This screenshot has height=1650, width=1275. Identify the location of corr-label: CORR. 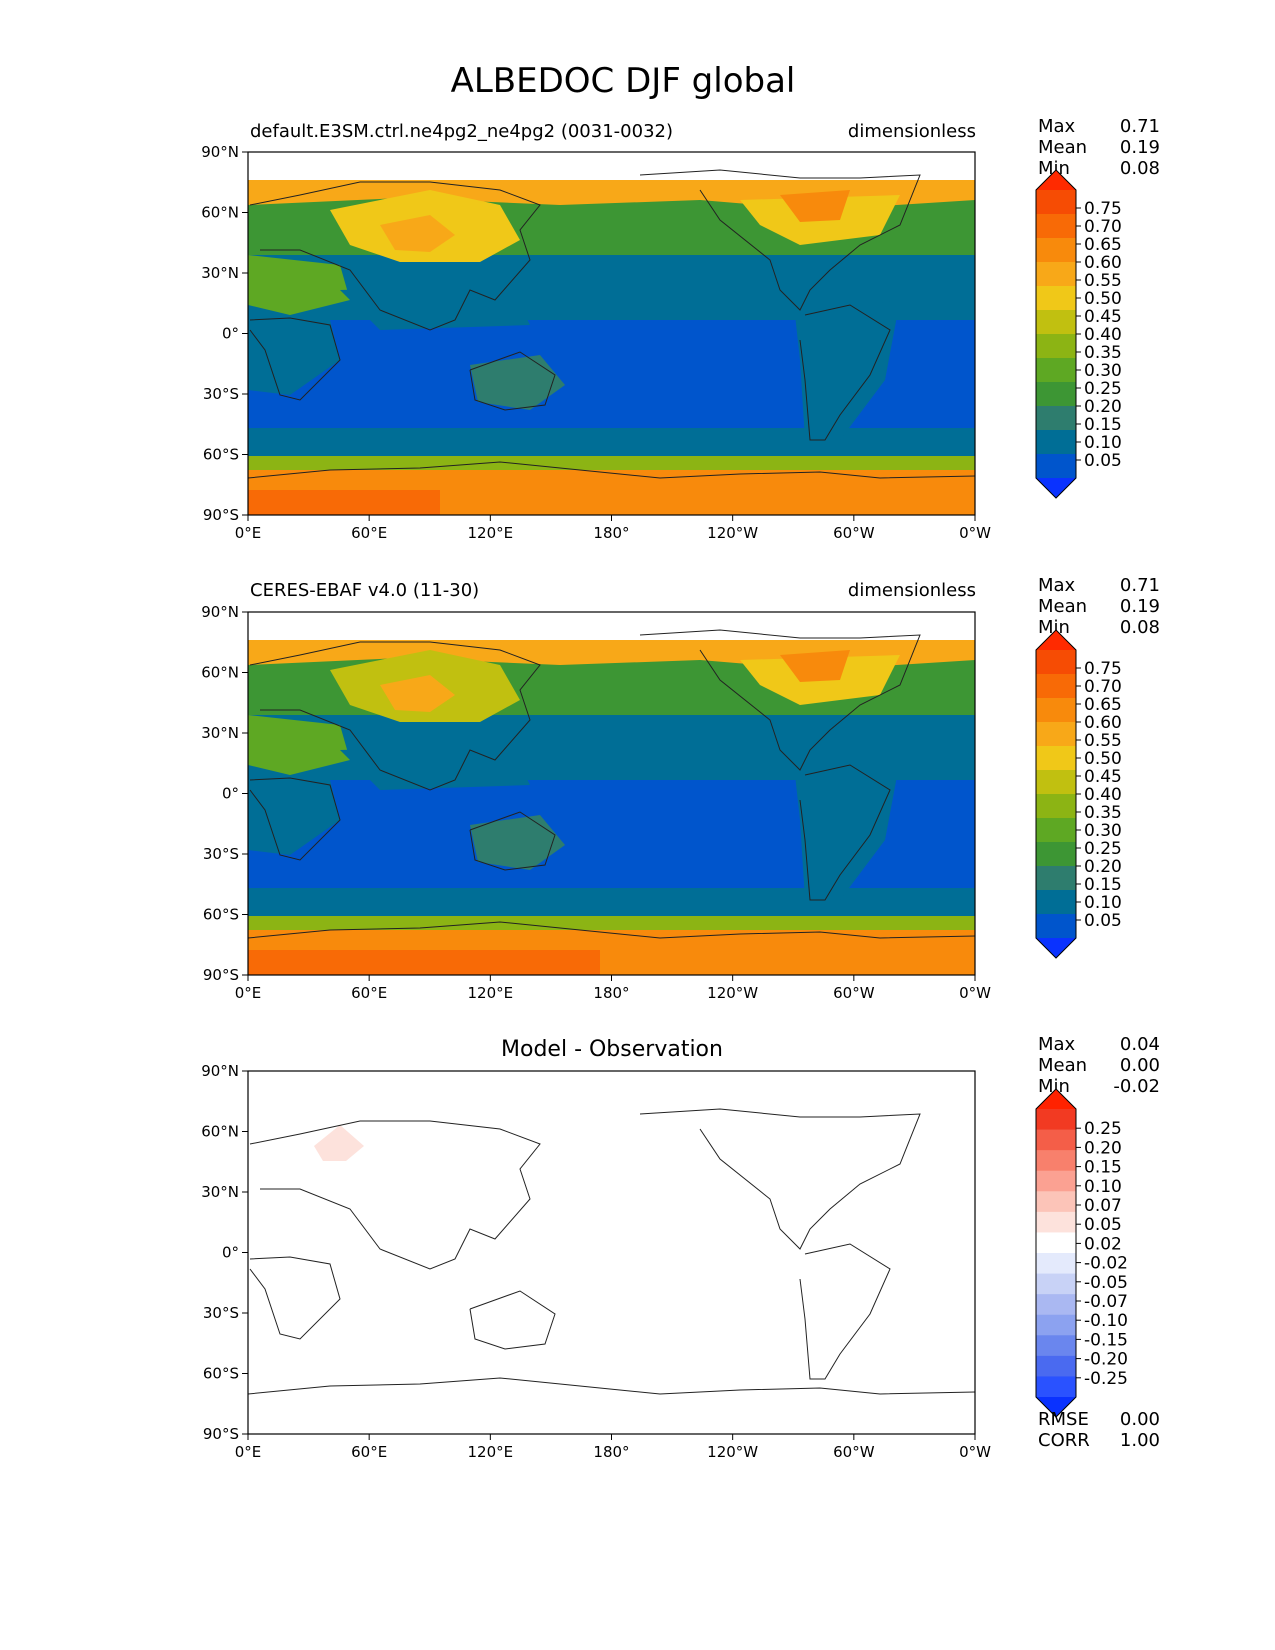
(1064, 1440).